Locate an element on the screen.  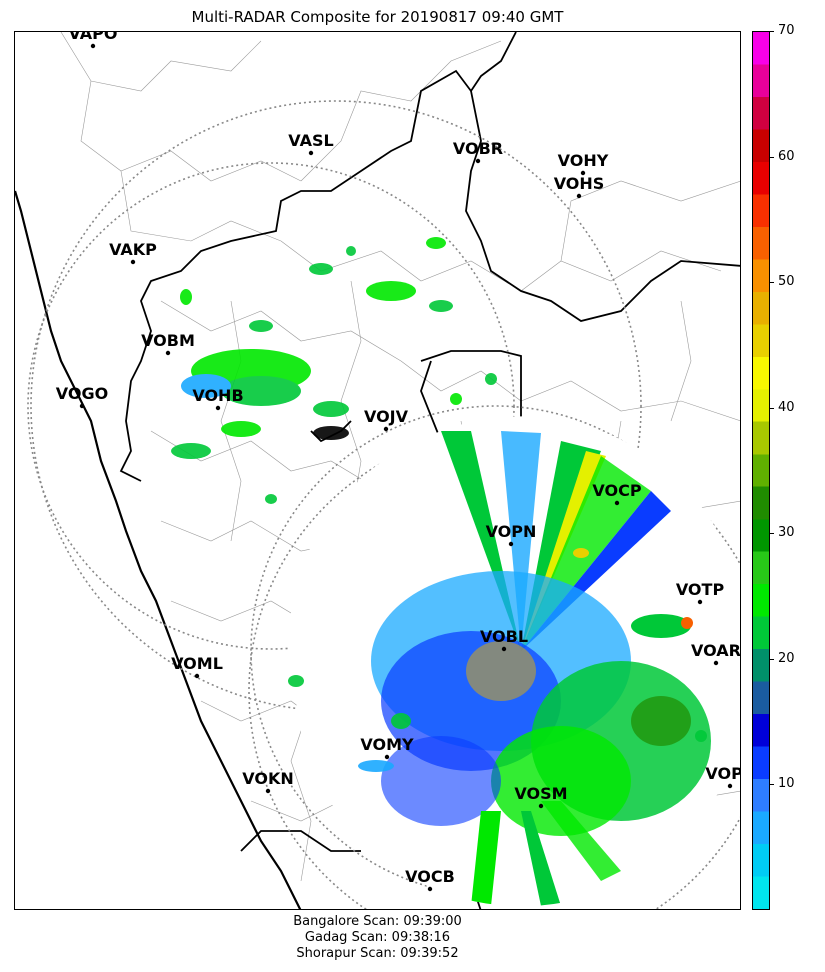
colorbar-tick-label: 60 is located at coordinates (786, 156).